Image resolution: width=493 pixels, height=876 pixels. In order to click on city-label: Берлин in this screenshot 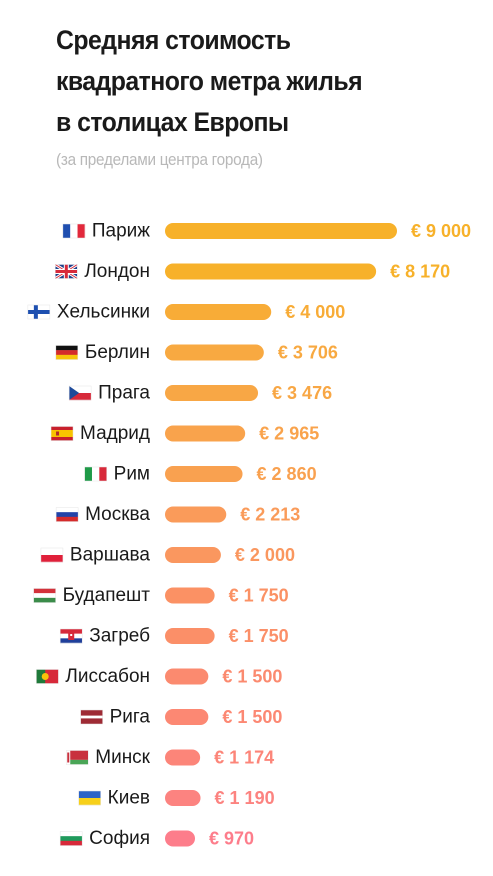, I will do `click(117, 352)`.